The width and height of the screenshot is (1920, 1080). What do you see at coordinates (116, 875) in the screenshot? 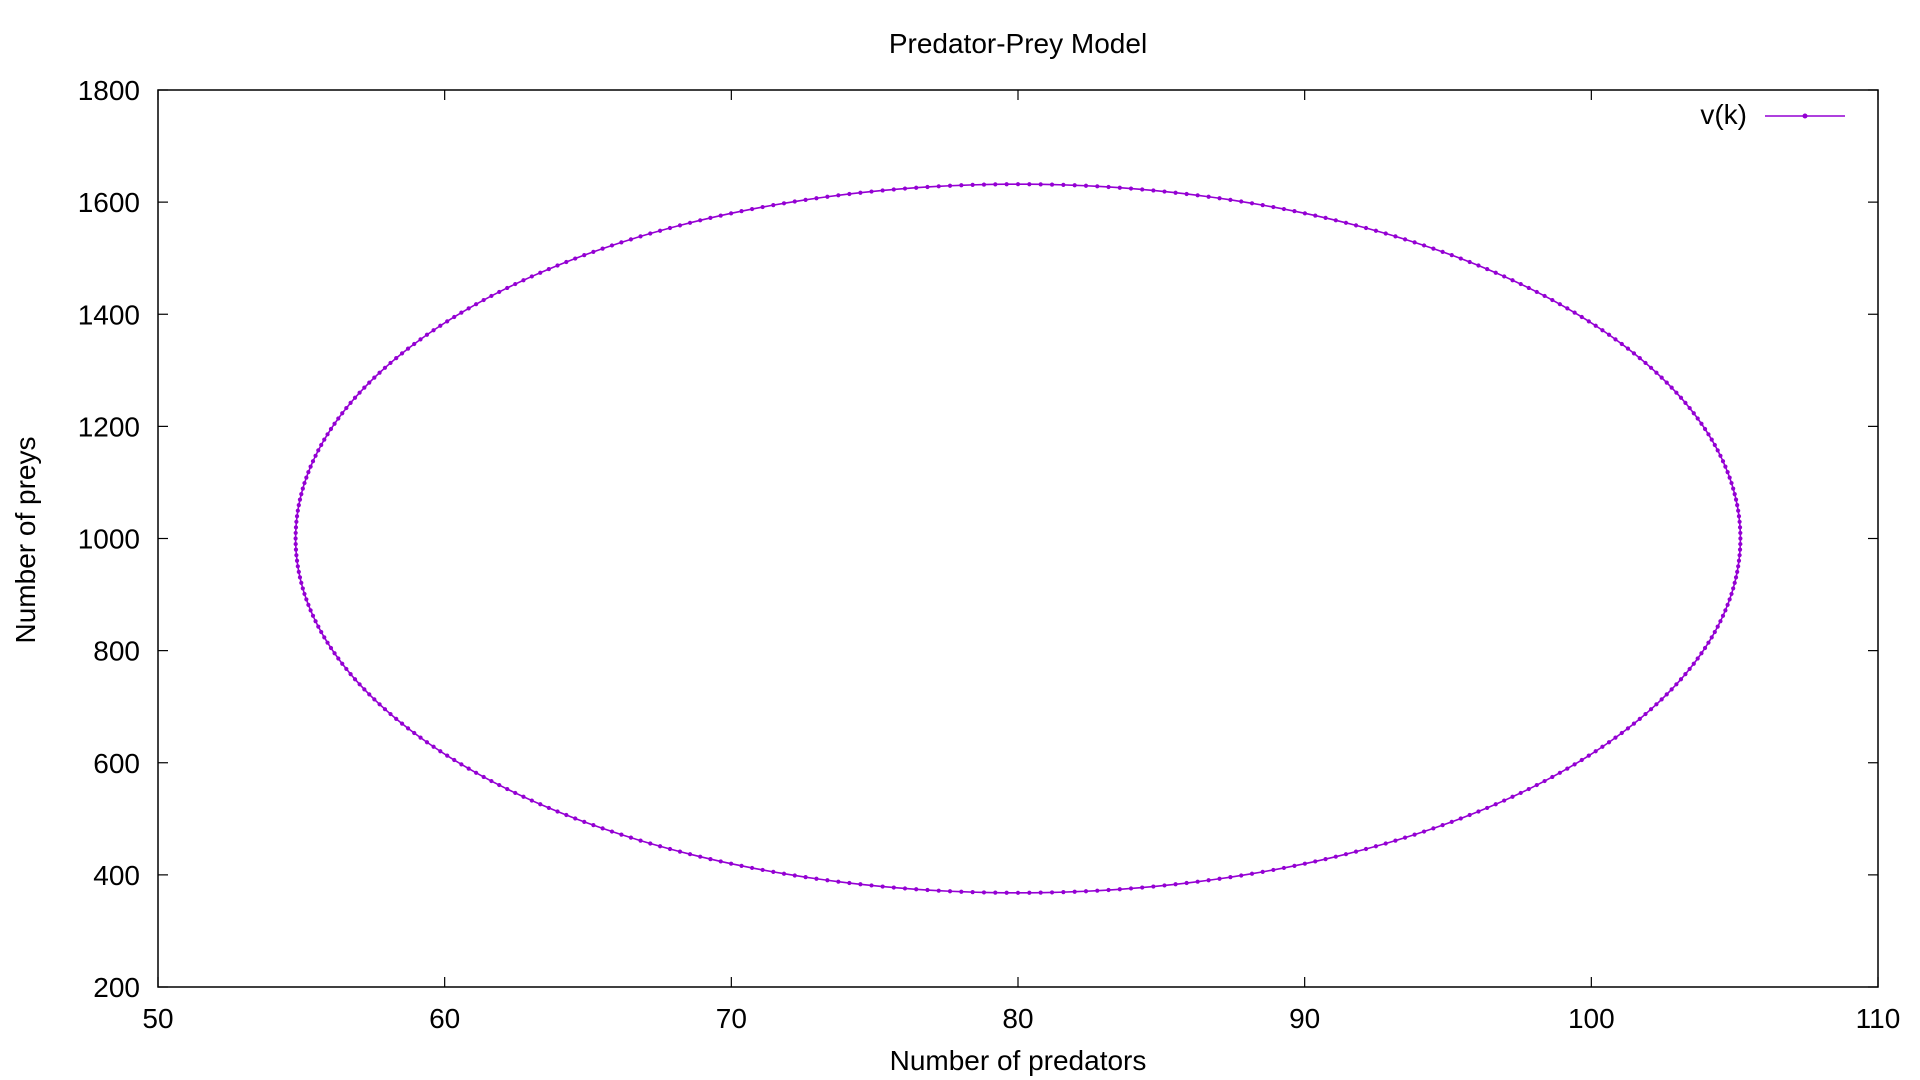
I see `y-tick-label: 400` at bounding box center [116, 875].